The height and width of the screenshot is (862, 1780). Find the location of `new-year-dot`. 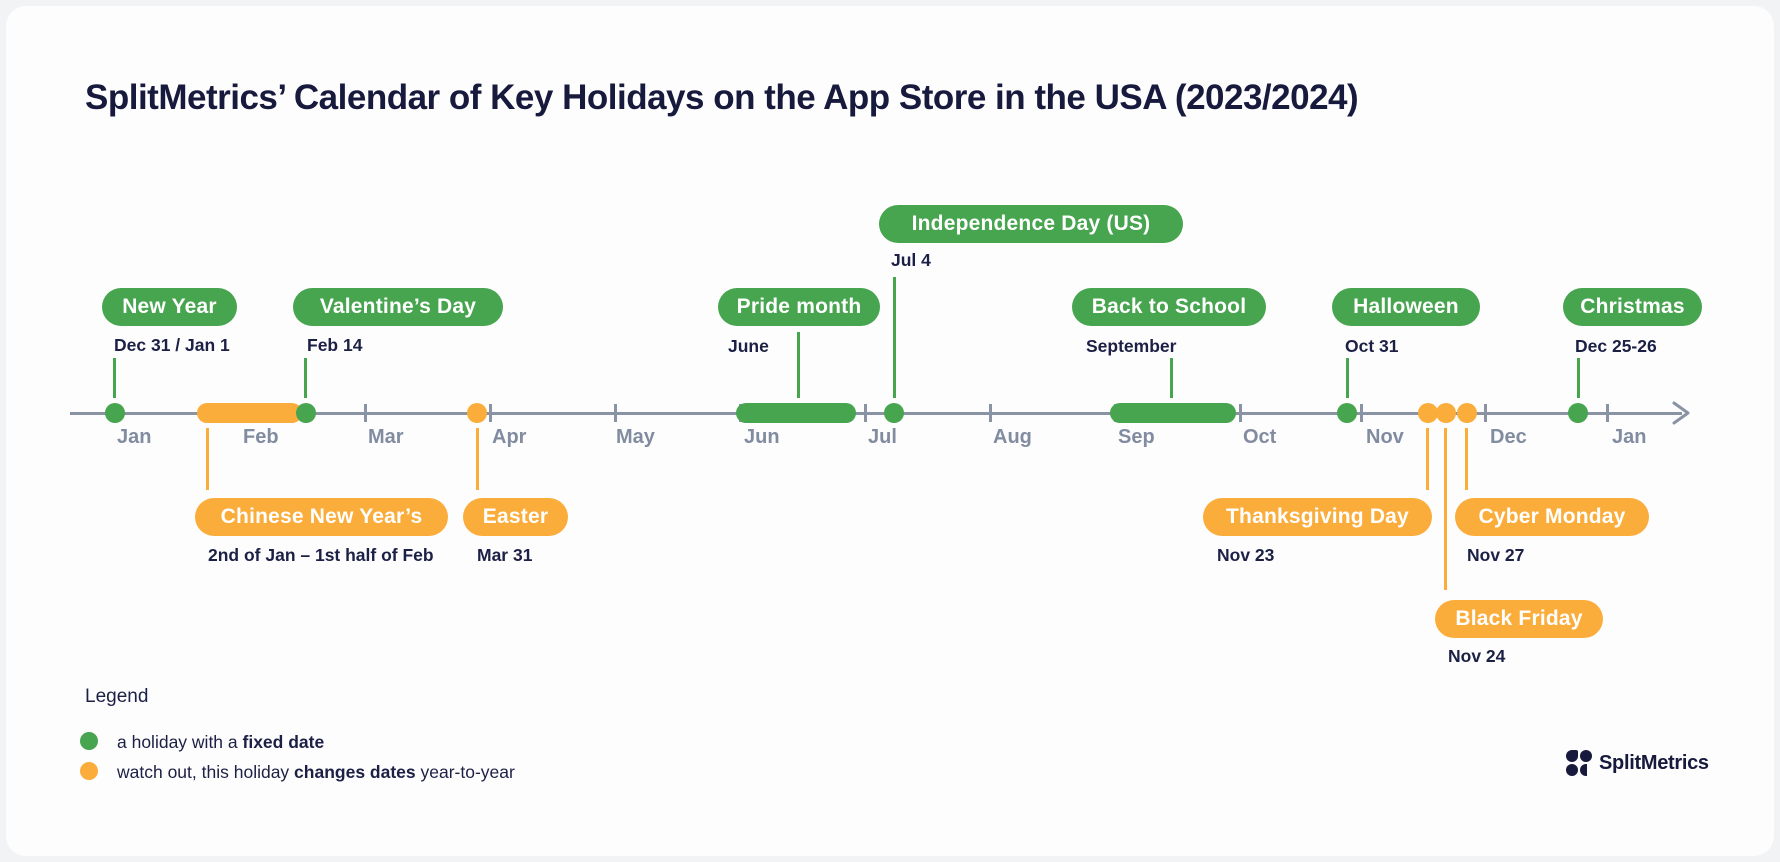

new-year-dot is located at coordinates (115, 413).